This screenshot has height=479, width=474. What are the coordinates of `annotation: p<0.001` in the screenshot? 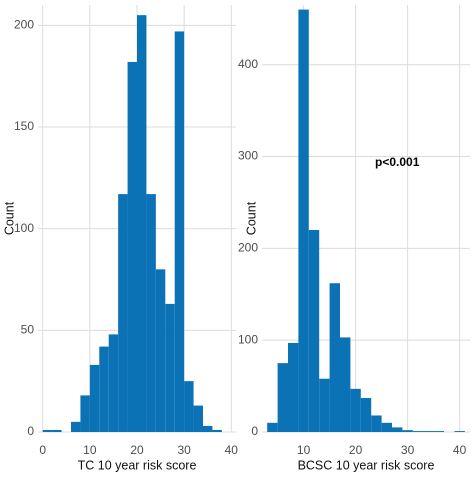 It's located at (397, 162).